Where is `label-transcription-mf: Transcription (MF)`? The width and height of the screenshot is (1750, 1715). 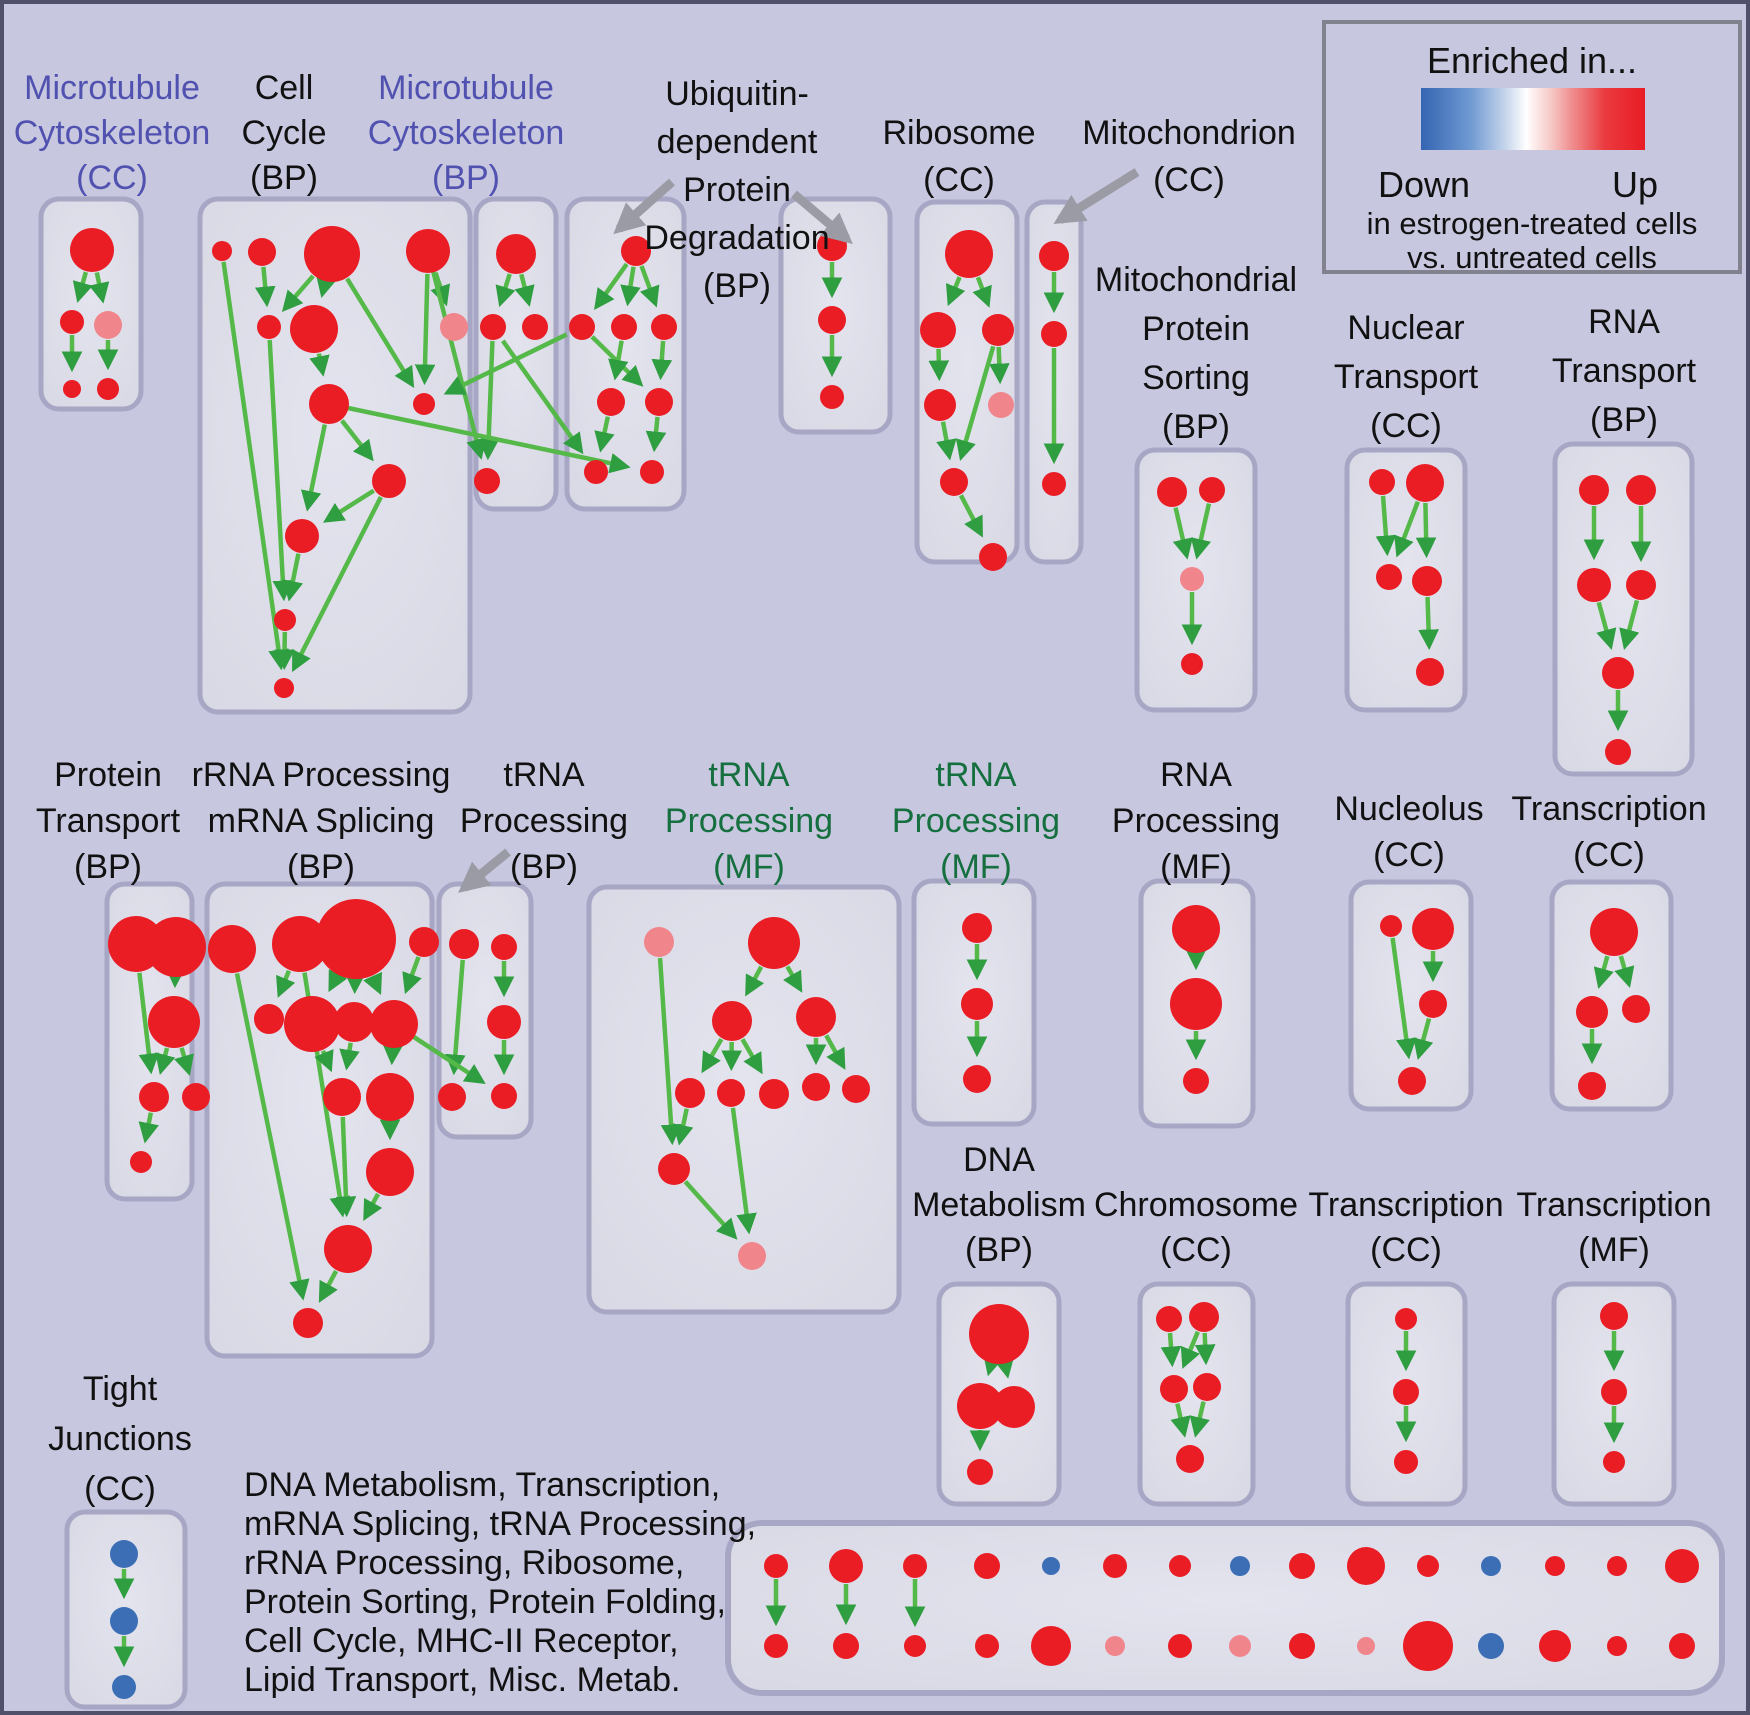 label-transcription-mf: Transcription (MF) is located at coordinates (1614, 1227).